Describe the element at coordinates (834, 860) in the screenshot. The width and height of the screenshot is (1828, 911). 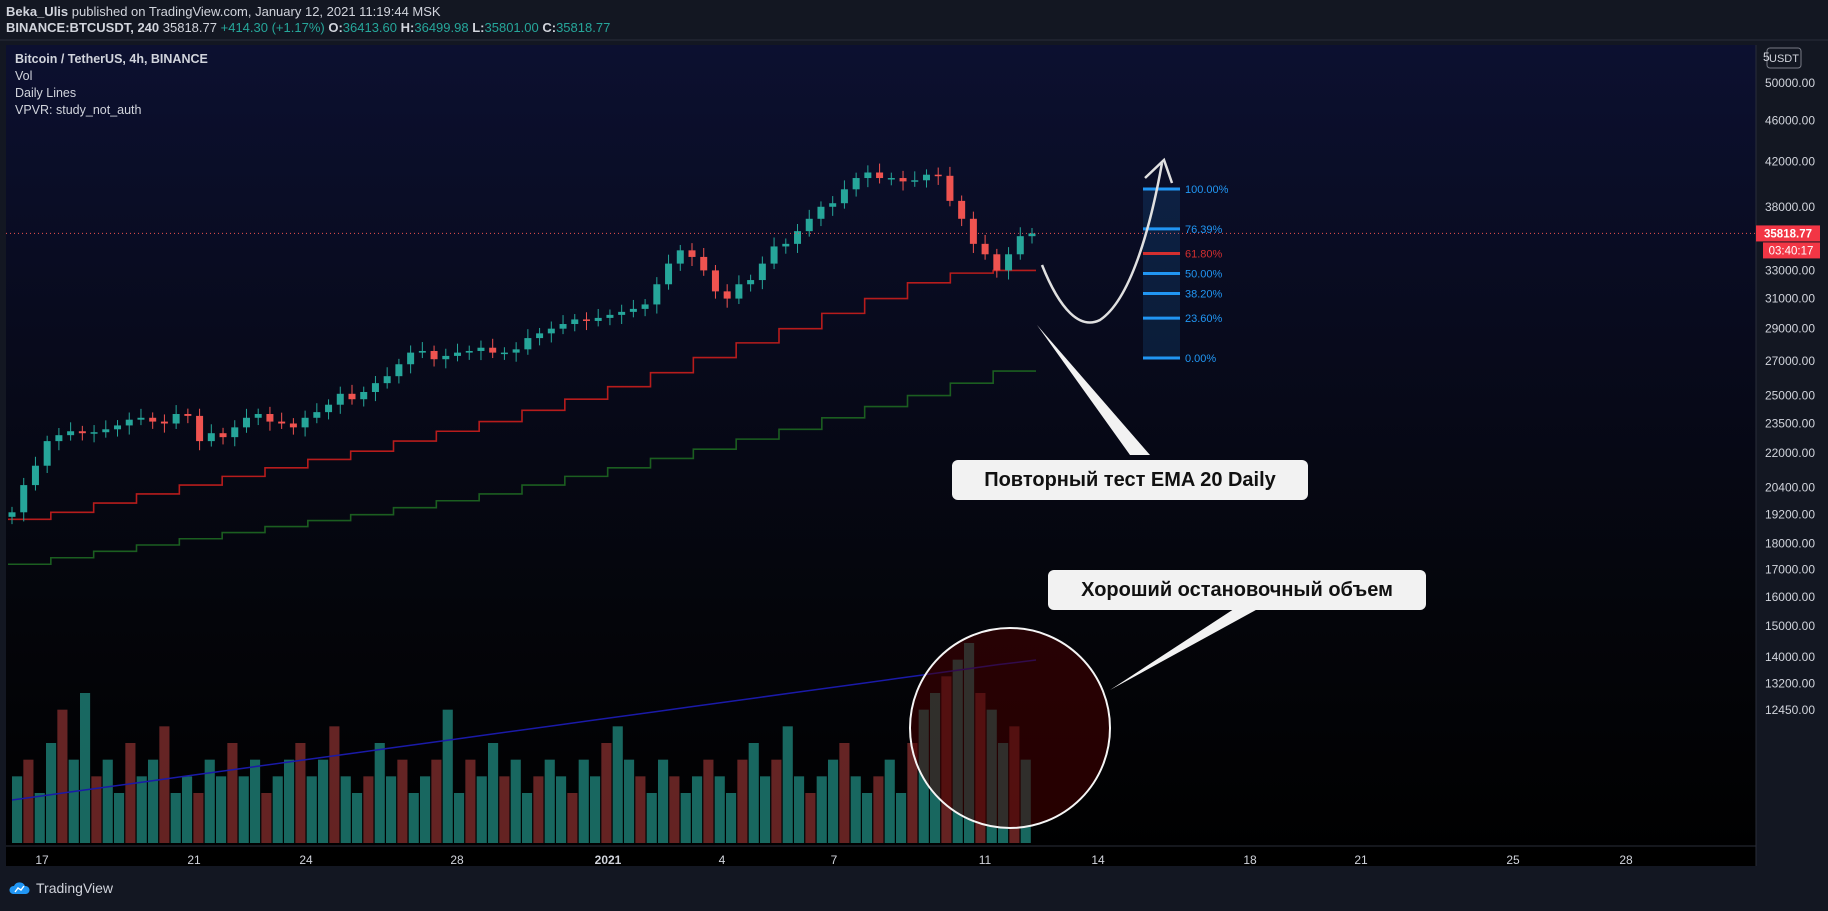
I see `time-axis: 17 21 24 28 2021 4 7 11 14 18 21 25 28` at that location.